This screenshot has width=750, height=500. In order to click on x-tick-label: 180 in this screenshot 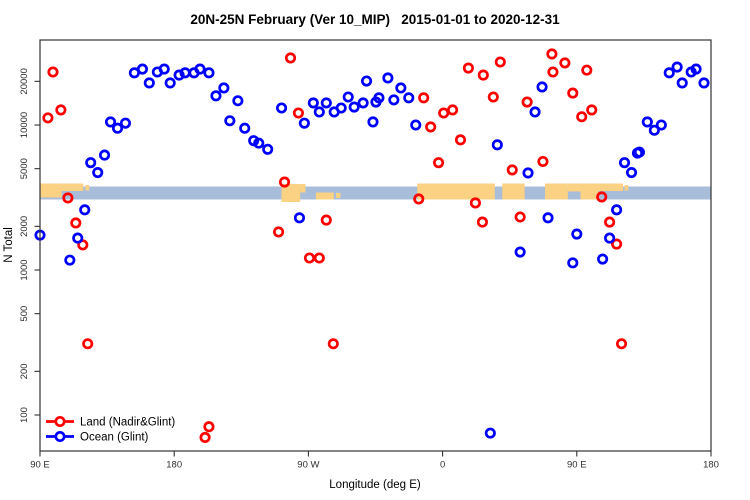, I will do `click(711, 465)`.